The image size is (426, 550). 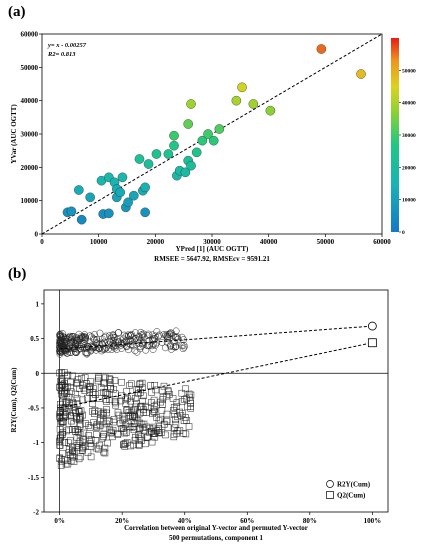 What do you see at coordinates (372, 343) in the screenshot?
I see `q2-original-marker` at bounding box center [372, 343].